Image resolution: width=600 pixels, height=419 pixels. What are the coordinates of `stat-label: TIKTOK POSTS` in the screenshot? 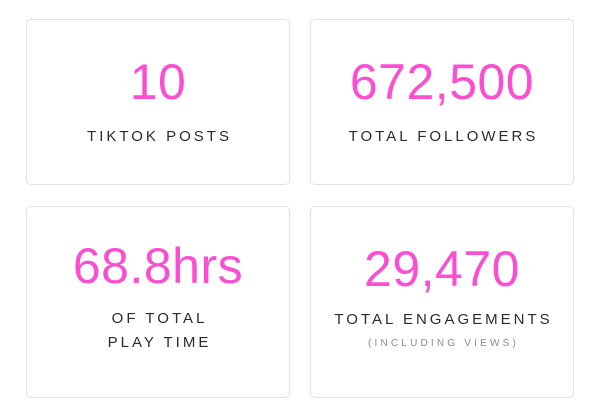 It's located at (159, 136).